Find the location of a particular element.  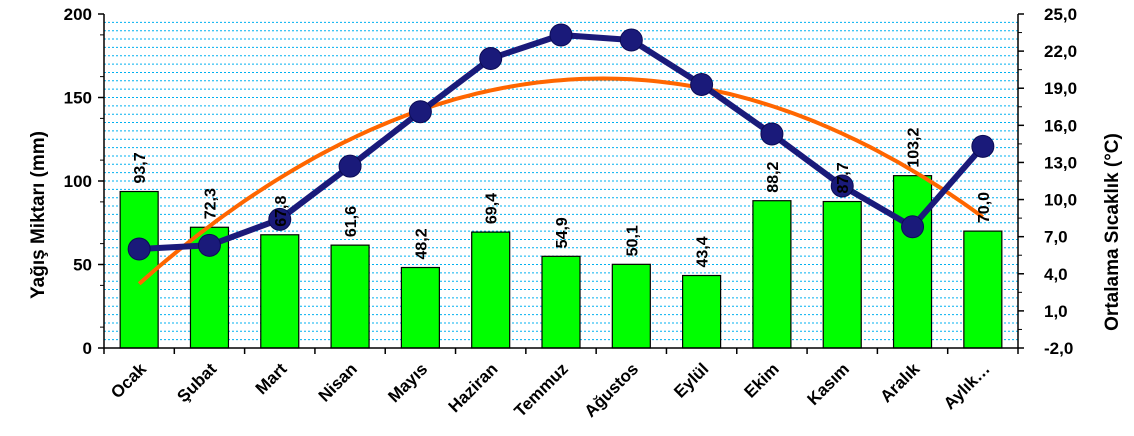

y-tick-label-left: 50 is located at coordinates (82, 265).